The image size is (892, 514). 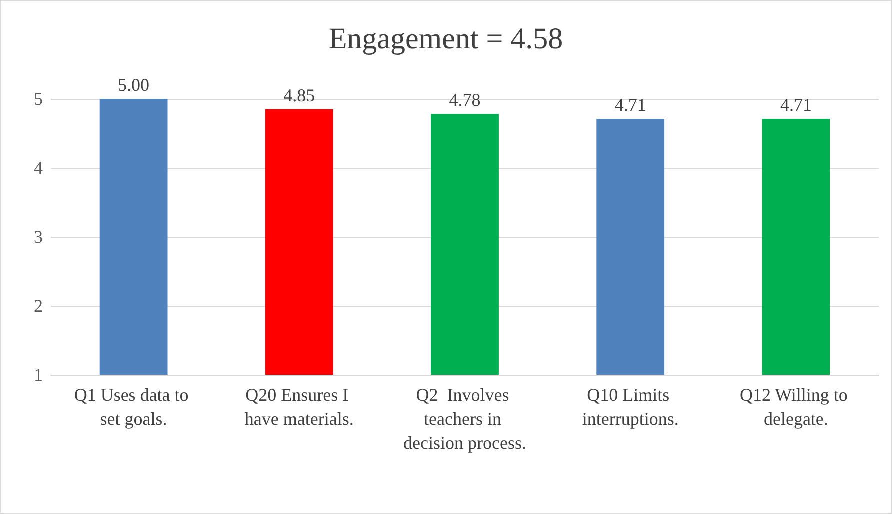 I want to click on data-label: 5.00, so click(x=134, y=85).